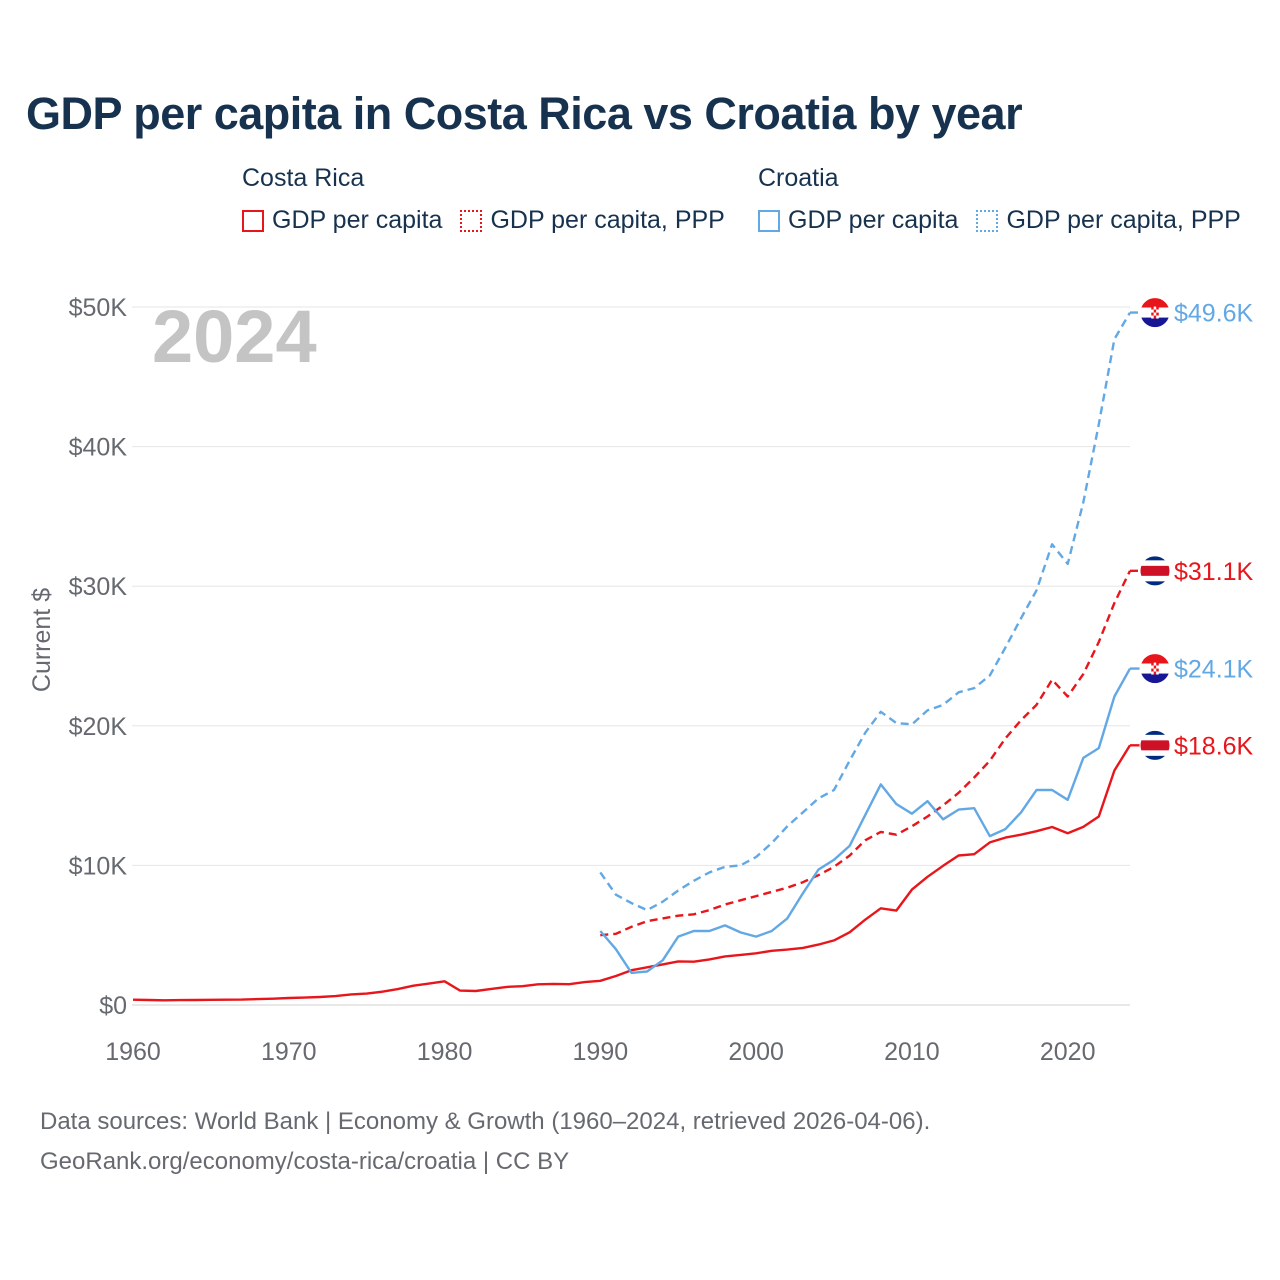 The width and height of the screenshot is (1280, 1280). I want to click on x-tick-label: 2010, so click(912, 1052).